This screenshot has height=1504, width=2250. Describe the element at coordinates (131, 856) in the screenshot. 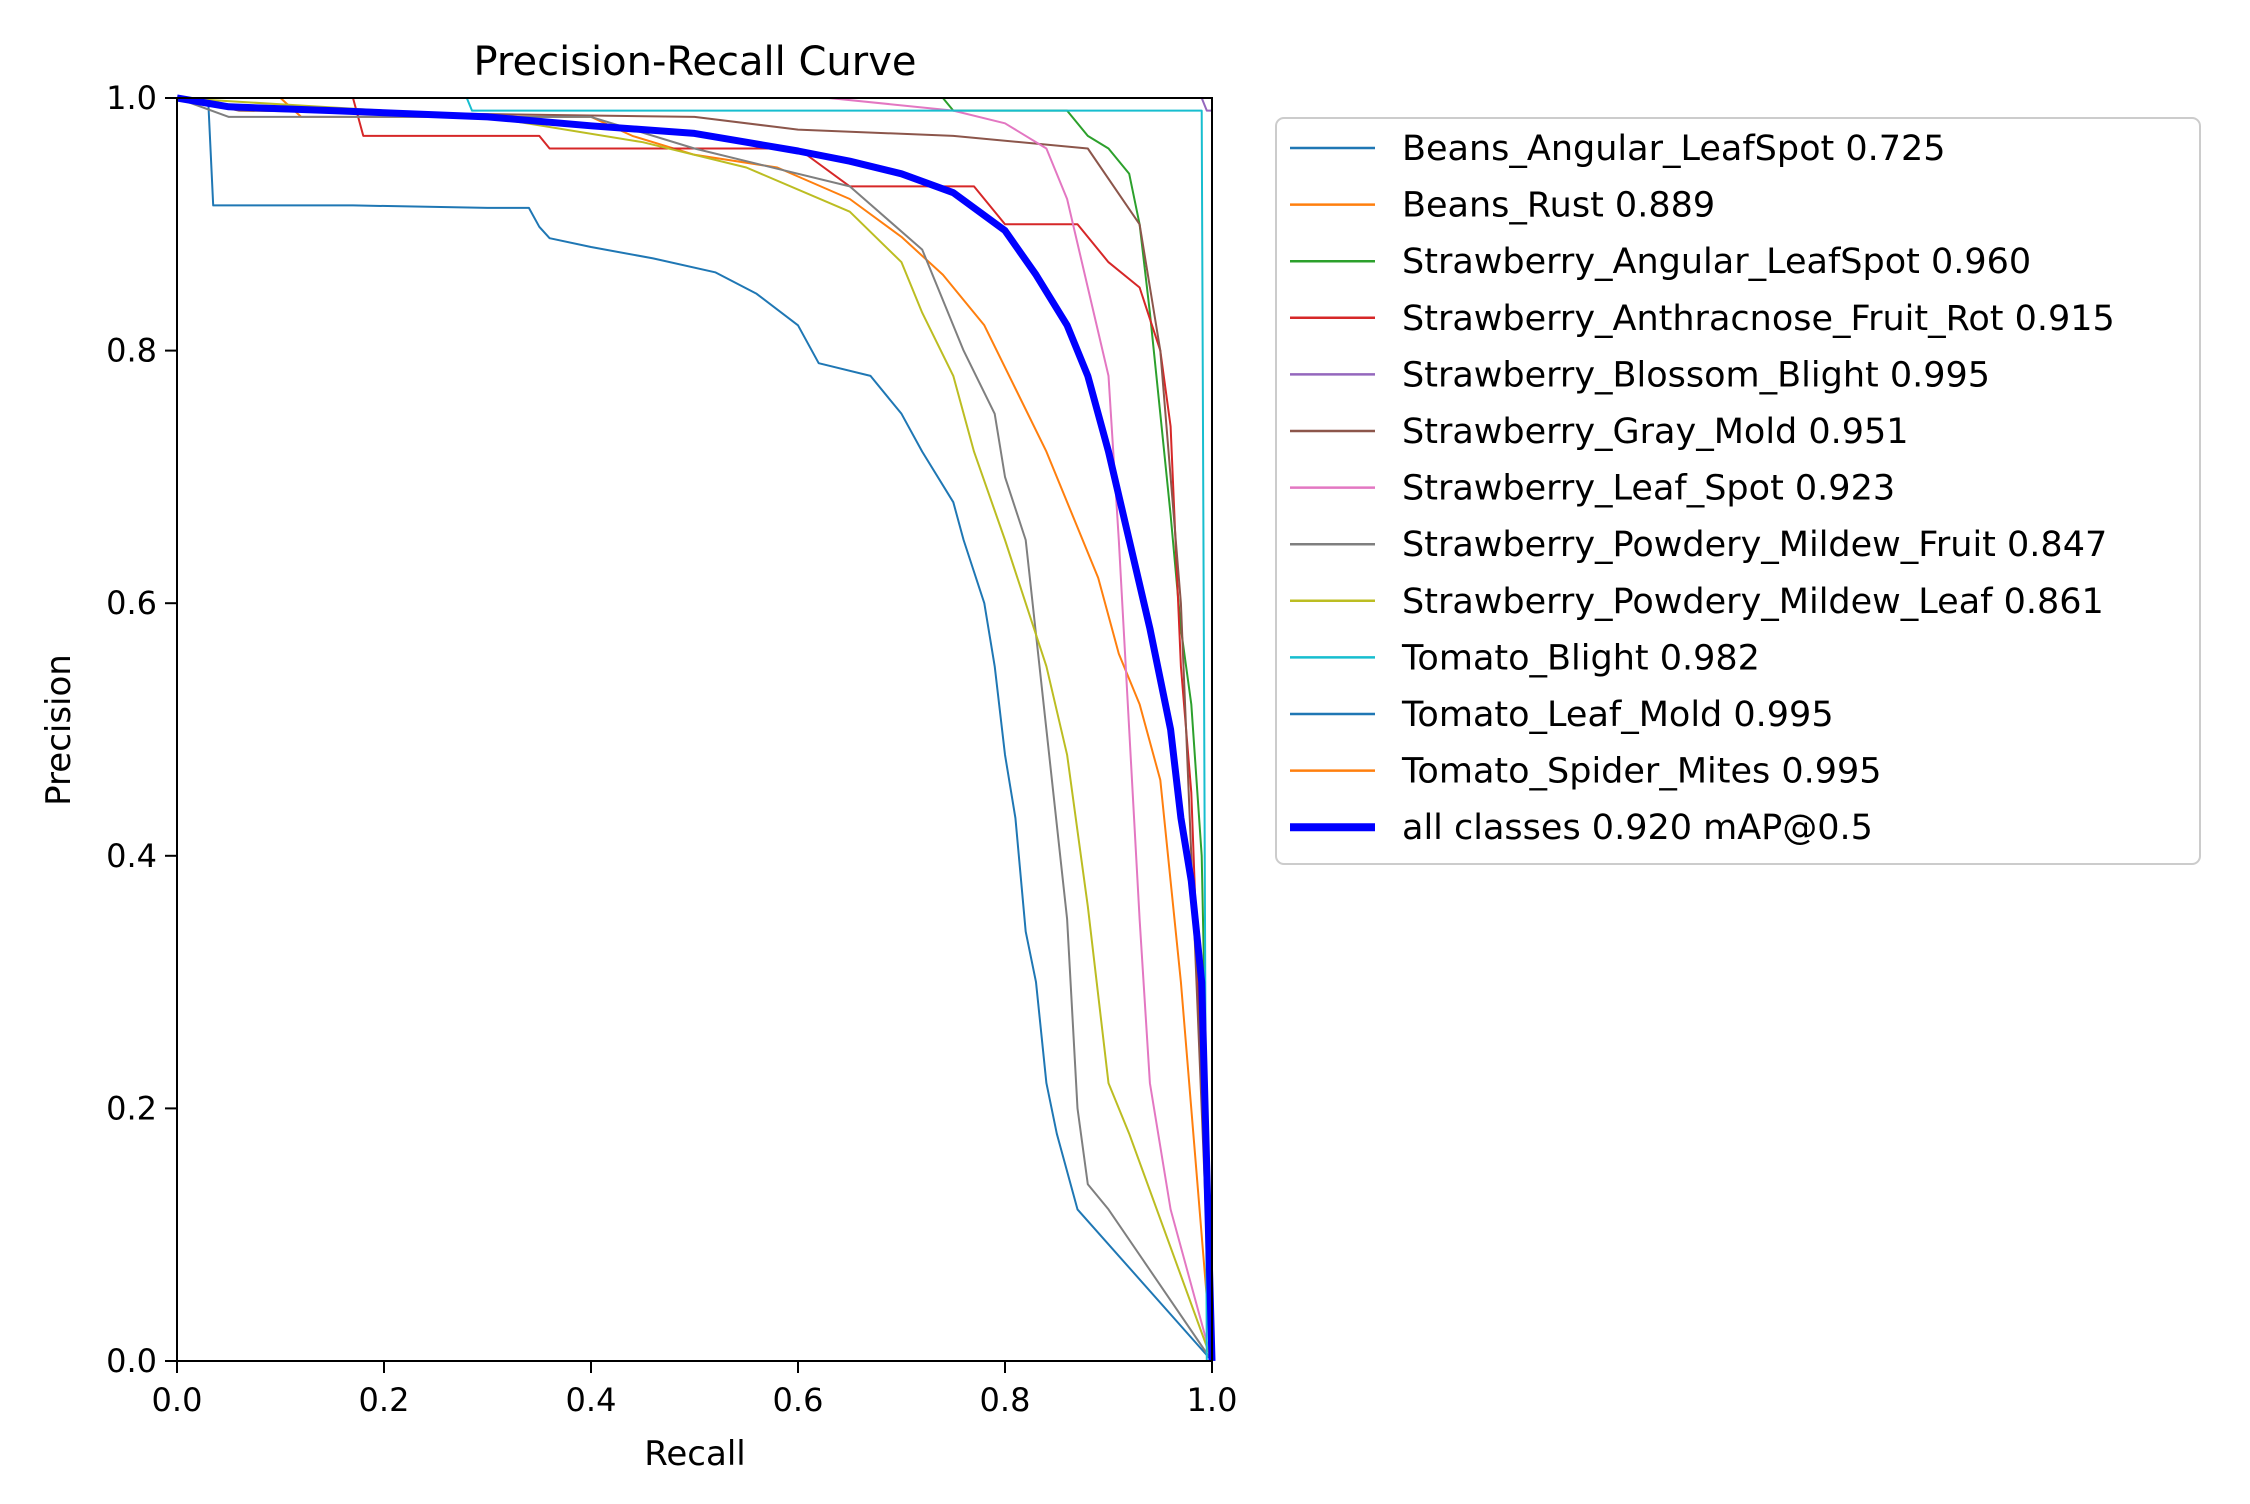

I see `y-tick-label: 0.4` at that location.